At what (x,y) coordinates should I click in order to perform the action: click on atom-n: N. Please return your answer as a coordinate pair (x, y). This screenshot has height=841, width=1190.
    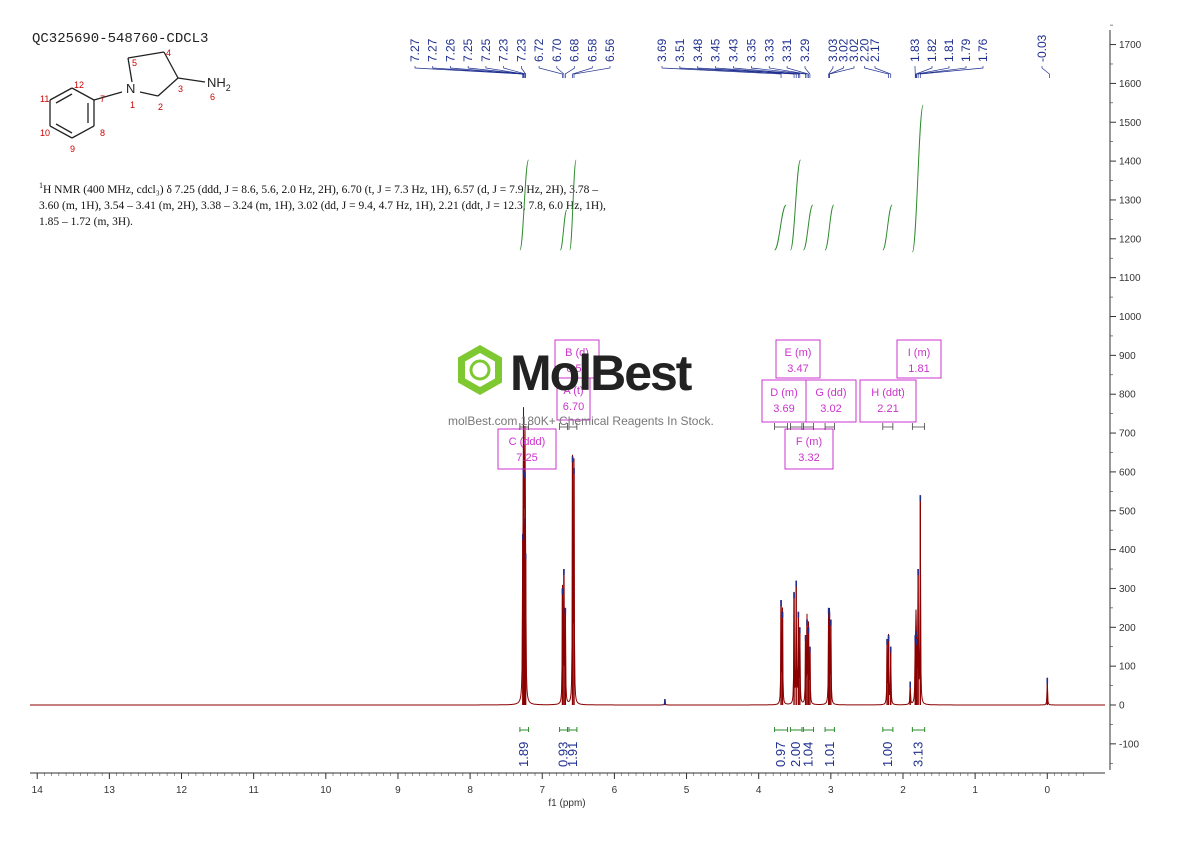
    Looking at the image, I should click on (130, 88).